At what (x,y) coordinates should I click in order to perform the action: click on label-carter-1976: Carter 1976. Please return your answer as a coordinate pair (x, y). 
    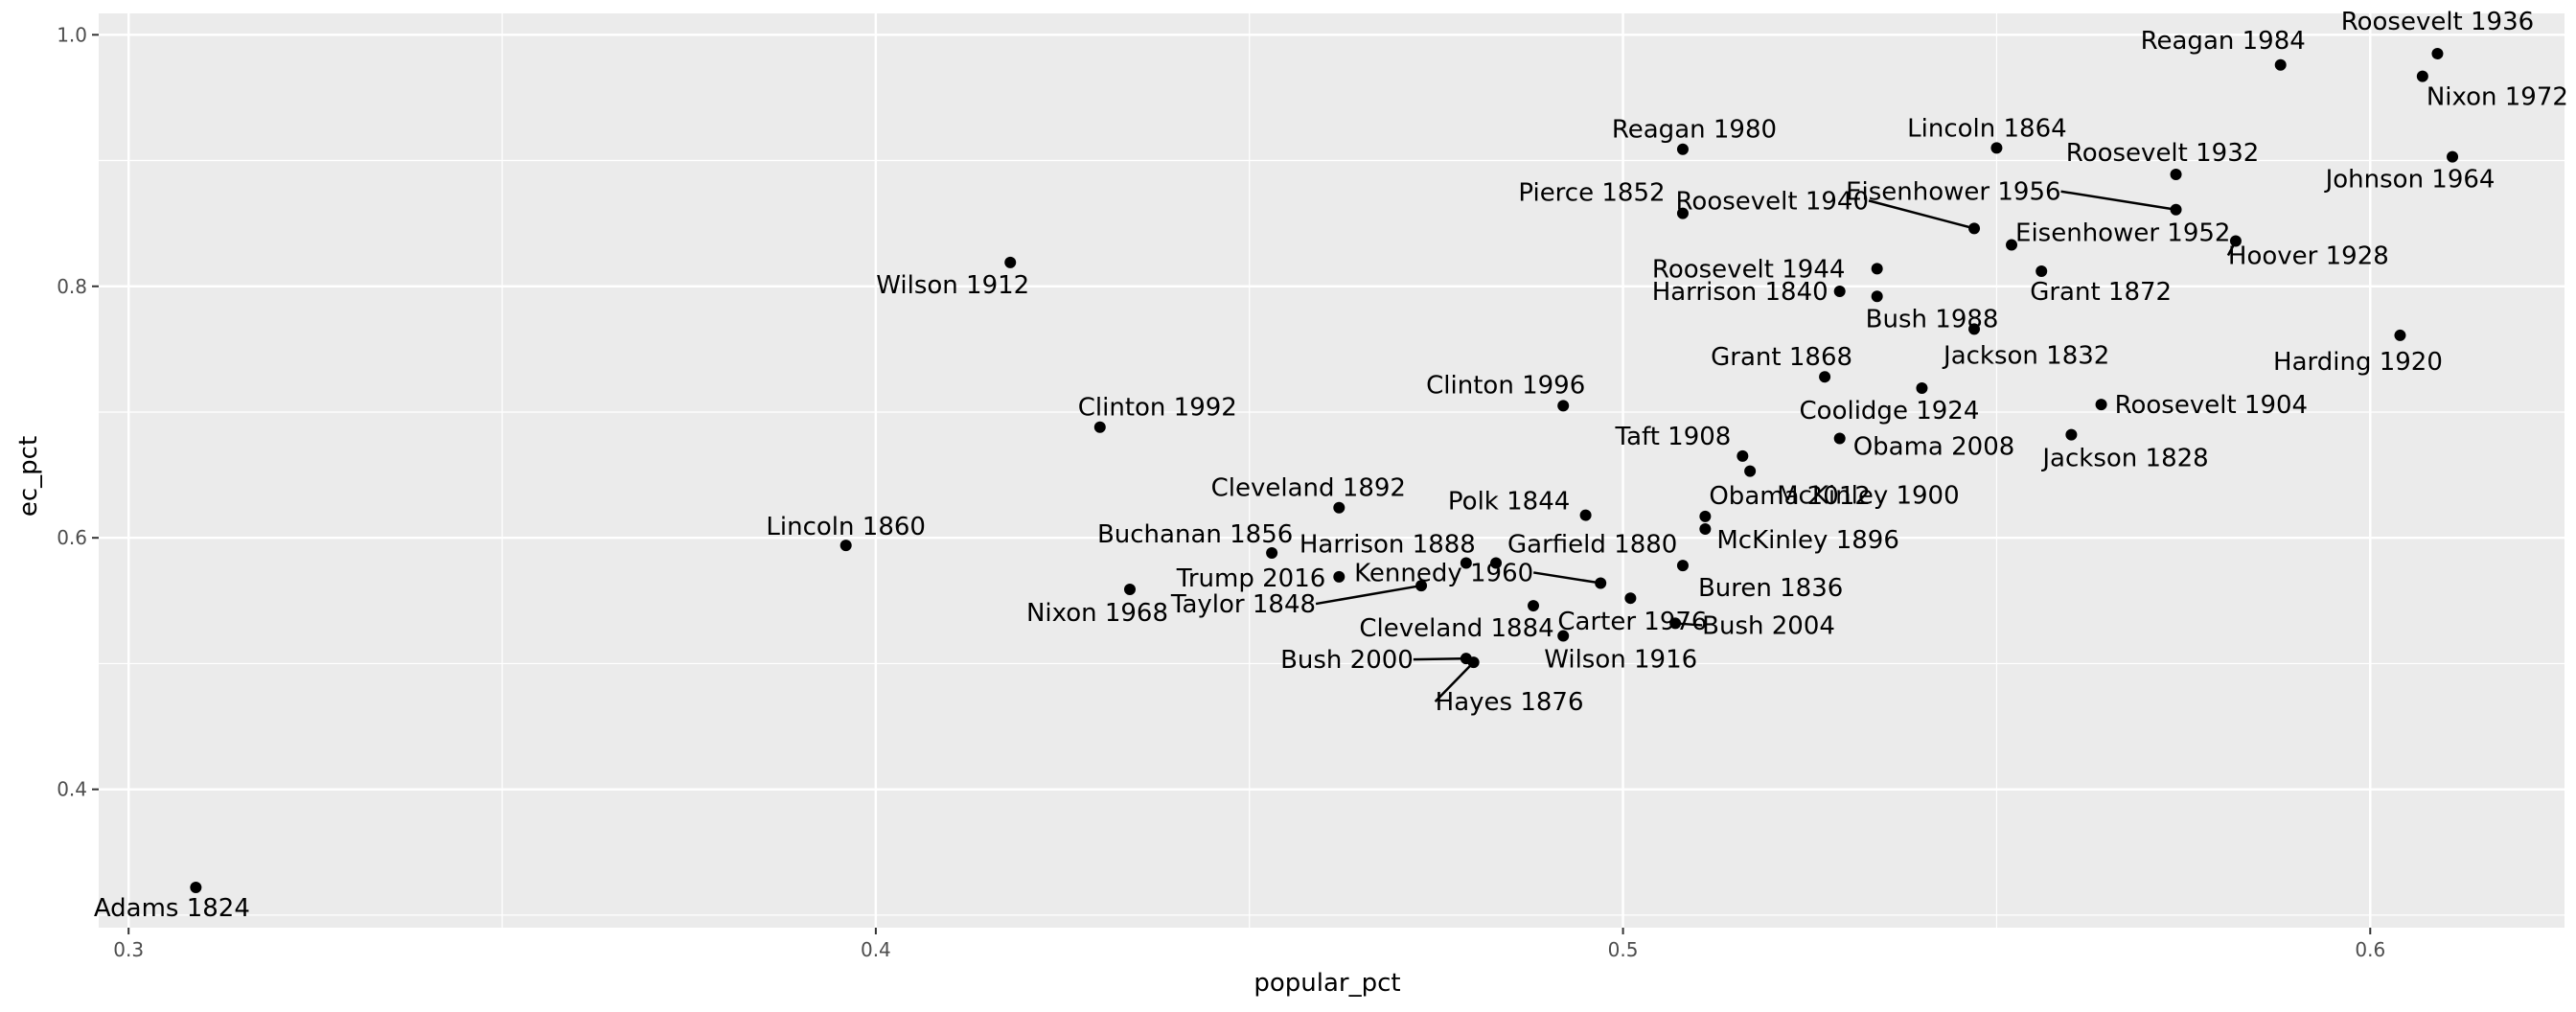
    Looking at the image, I should click on (1632, 622).